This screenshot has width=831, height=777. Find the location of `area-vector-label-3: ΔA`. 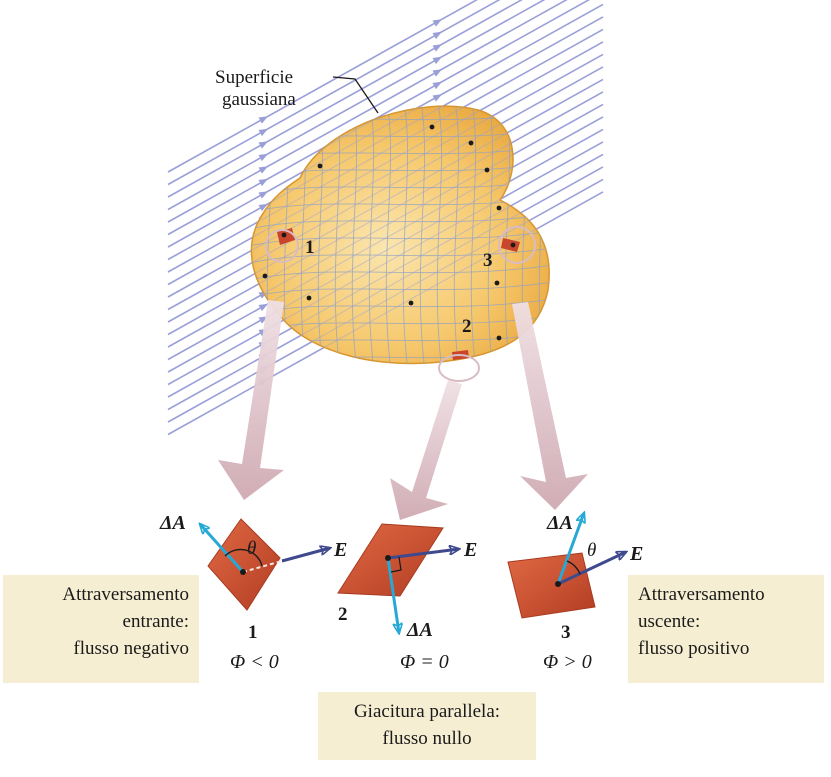

area-vector-label-3: ΔA is located at coordinates (559, 523).